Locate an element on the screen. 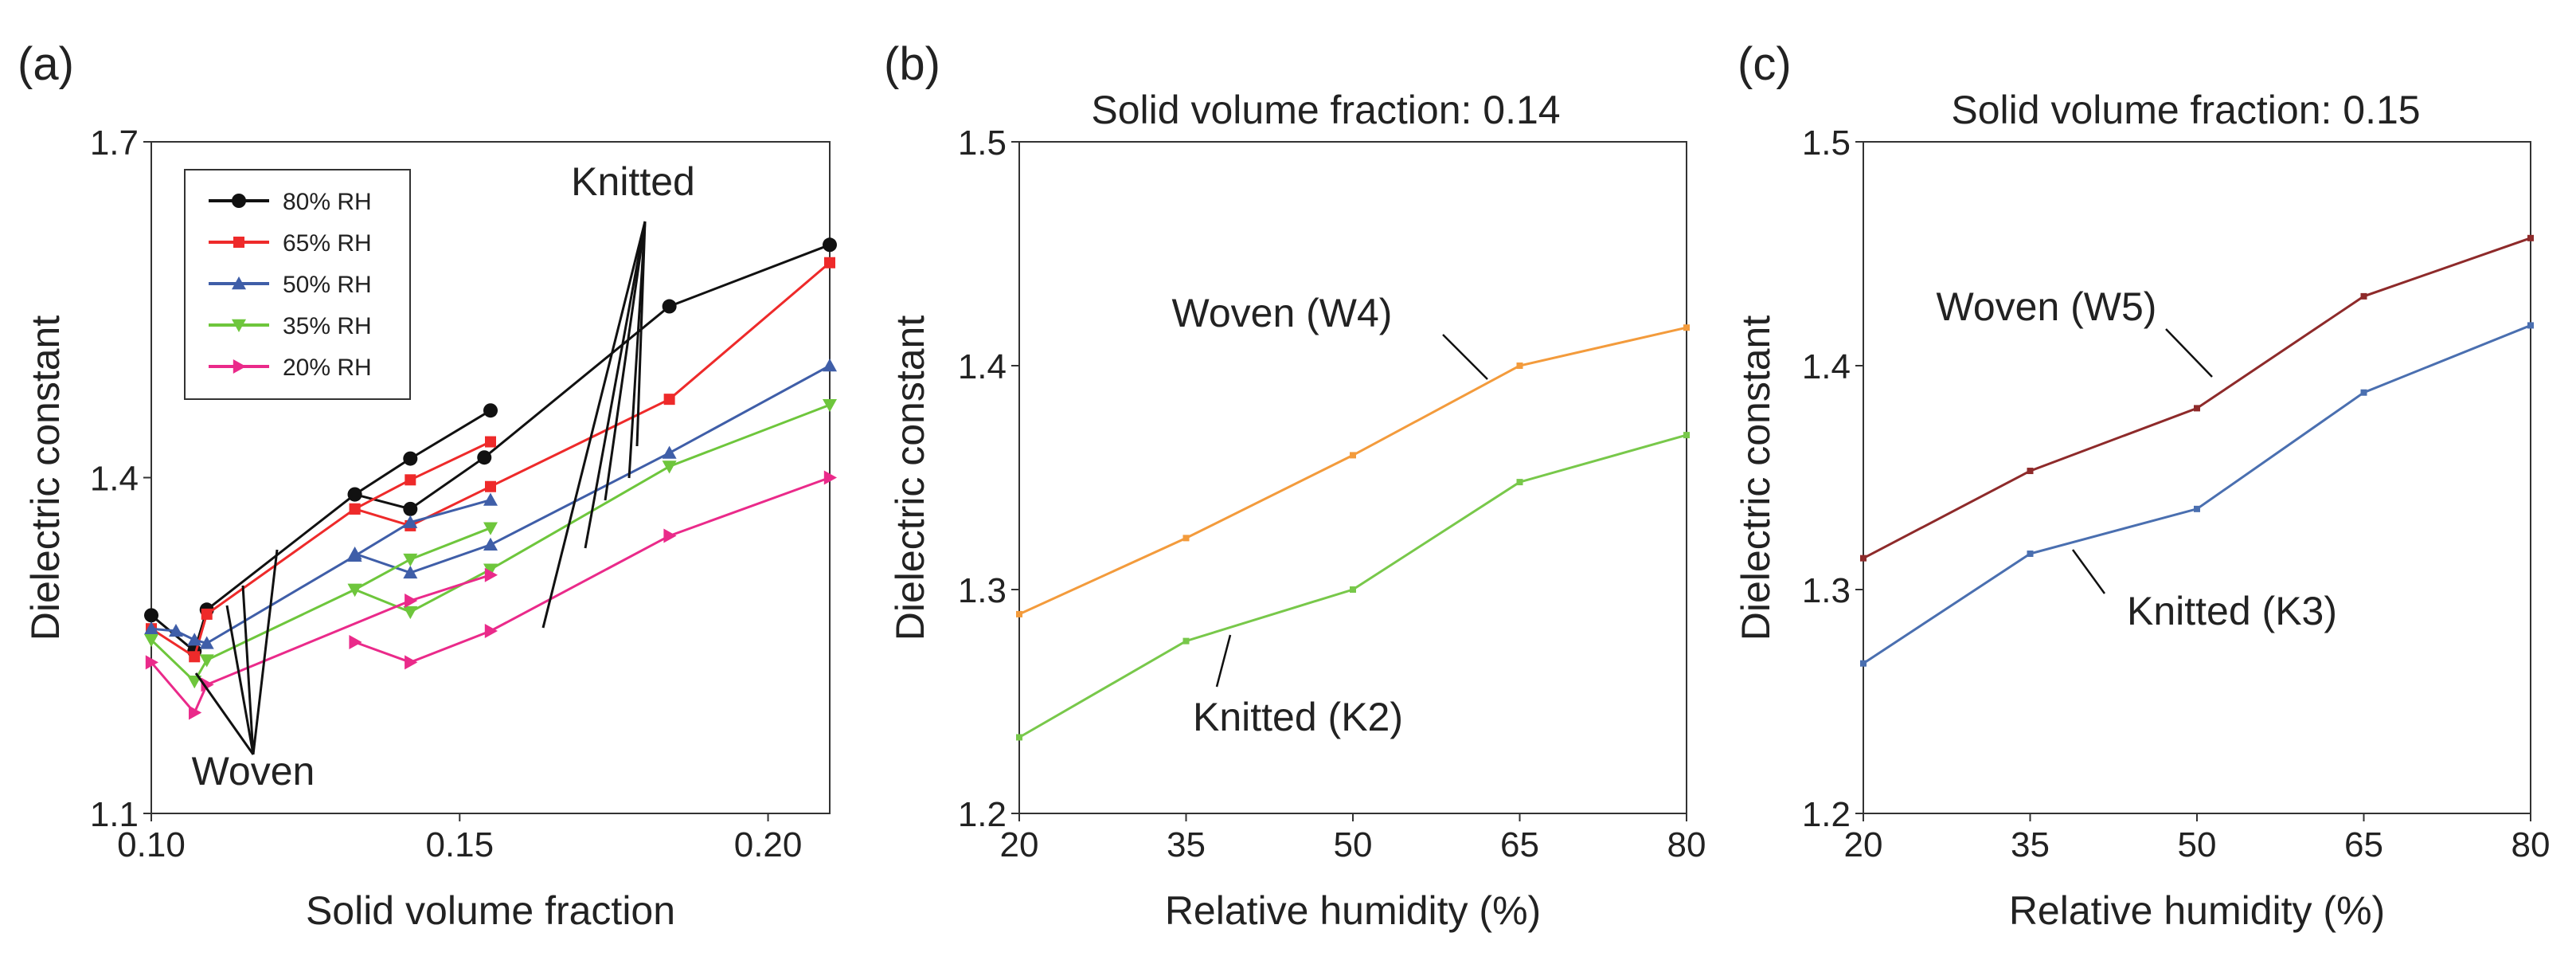 This screenshot has width=2576, height=964. series-annotation: Woven (W4) is located at coordinates (1283, 313).